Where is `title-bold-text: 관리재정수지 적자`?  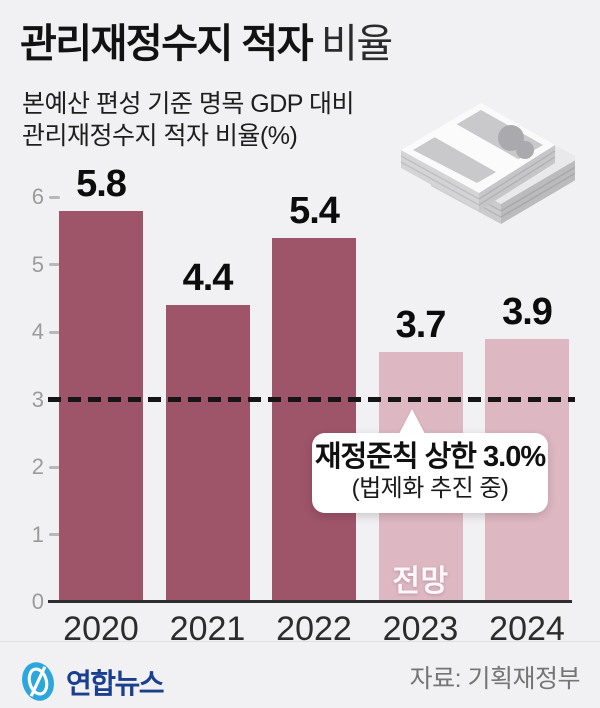 title-bold-text: 관리재정수지 적자 is located at coordinates (167, 44).